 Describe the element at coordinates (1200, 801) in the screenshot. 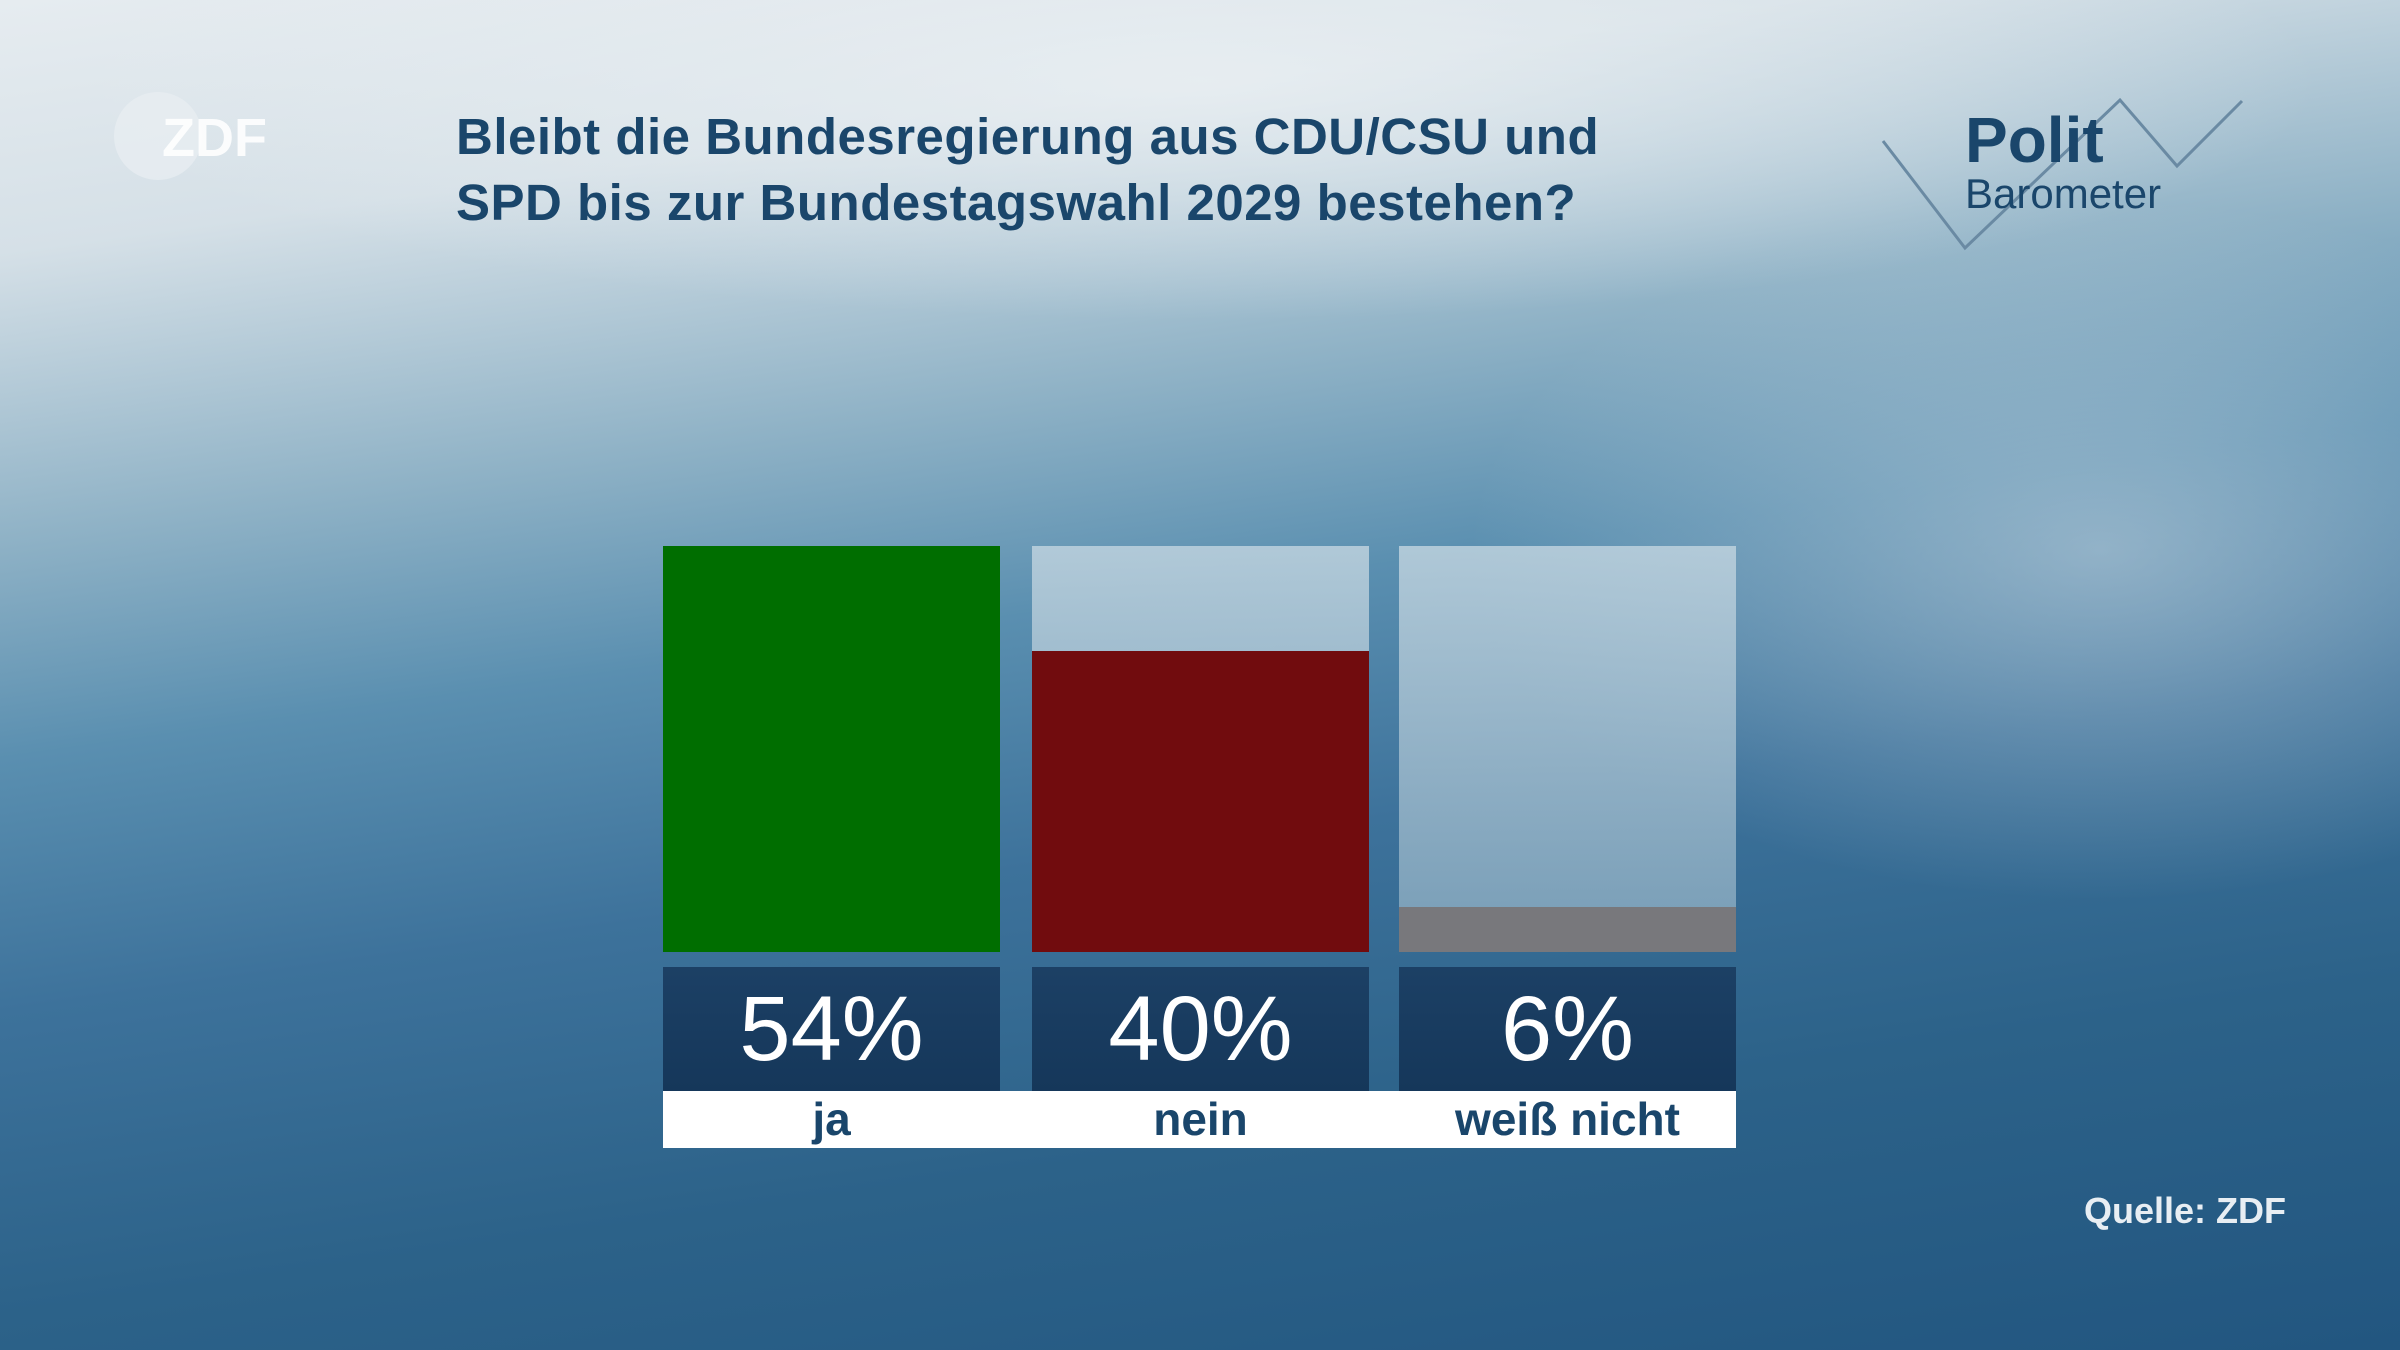

I see `bar-nein` at that location.